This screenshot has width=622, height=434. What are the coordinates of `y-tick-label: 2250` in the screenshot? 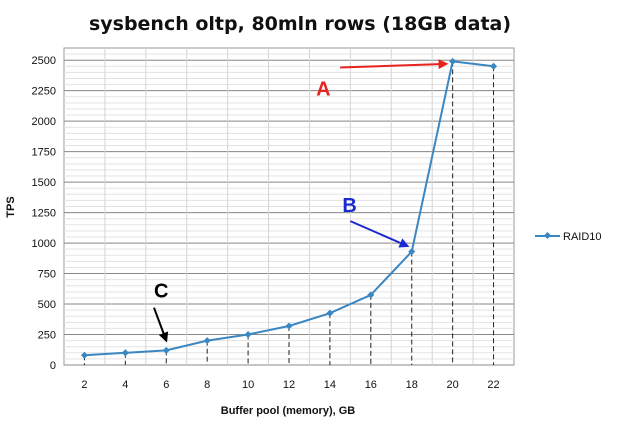 It's located at (44, 92).